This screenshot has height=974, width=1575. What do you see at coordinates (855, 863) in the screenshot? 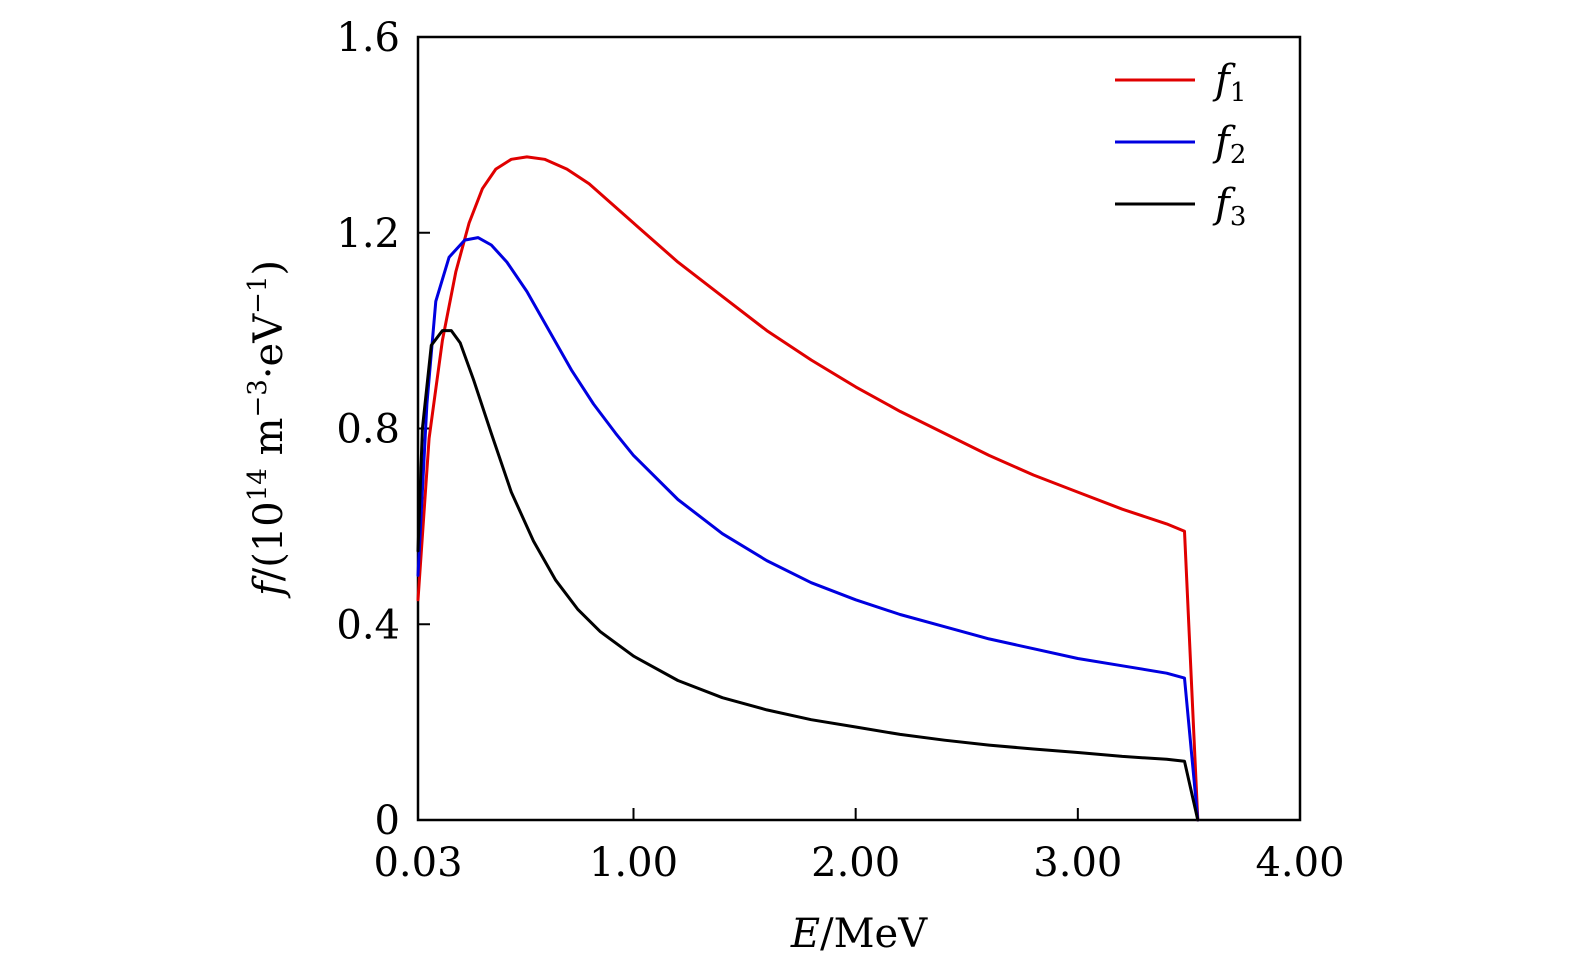
I see `x-tick-label: 2.00` at bounding box center [855, 863].